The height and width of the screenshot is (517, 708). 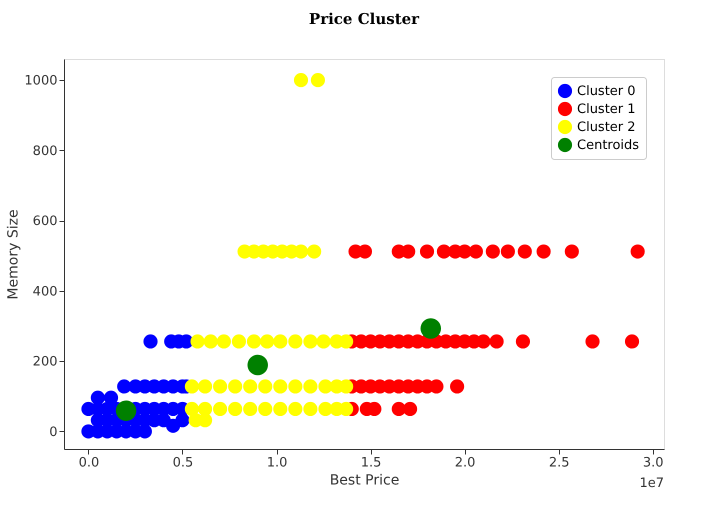 I want to click on text: 1e7, so click(x=651, y=483).